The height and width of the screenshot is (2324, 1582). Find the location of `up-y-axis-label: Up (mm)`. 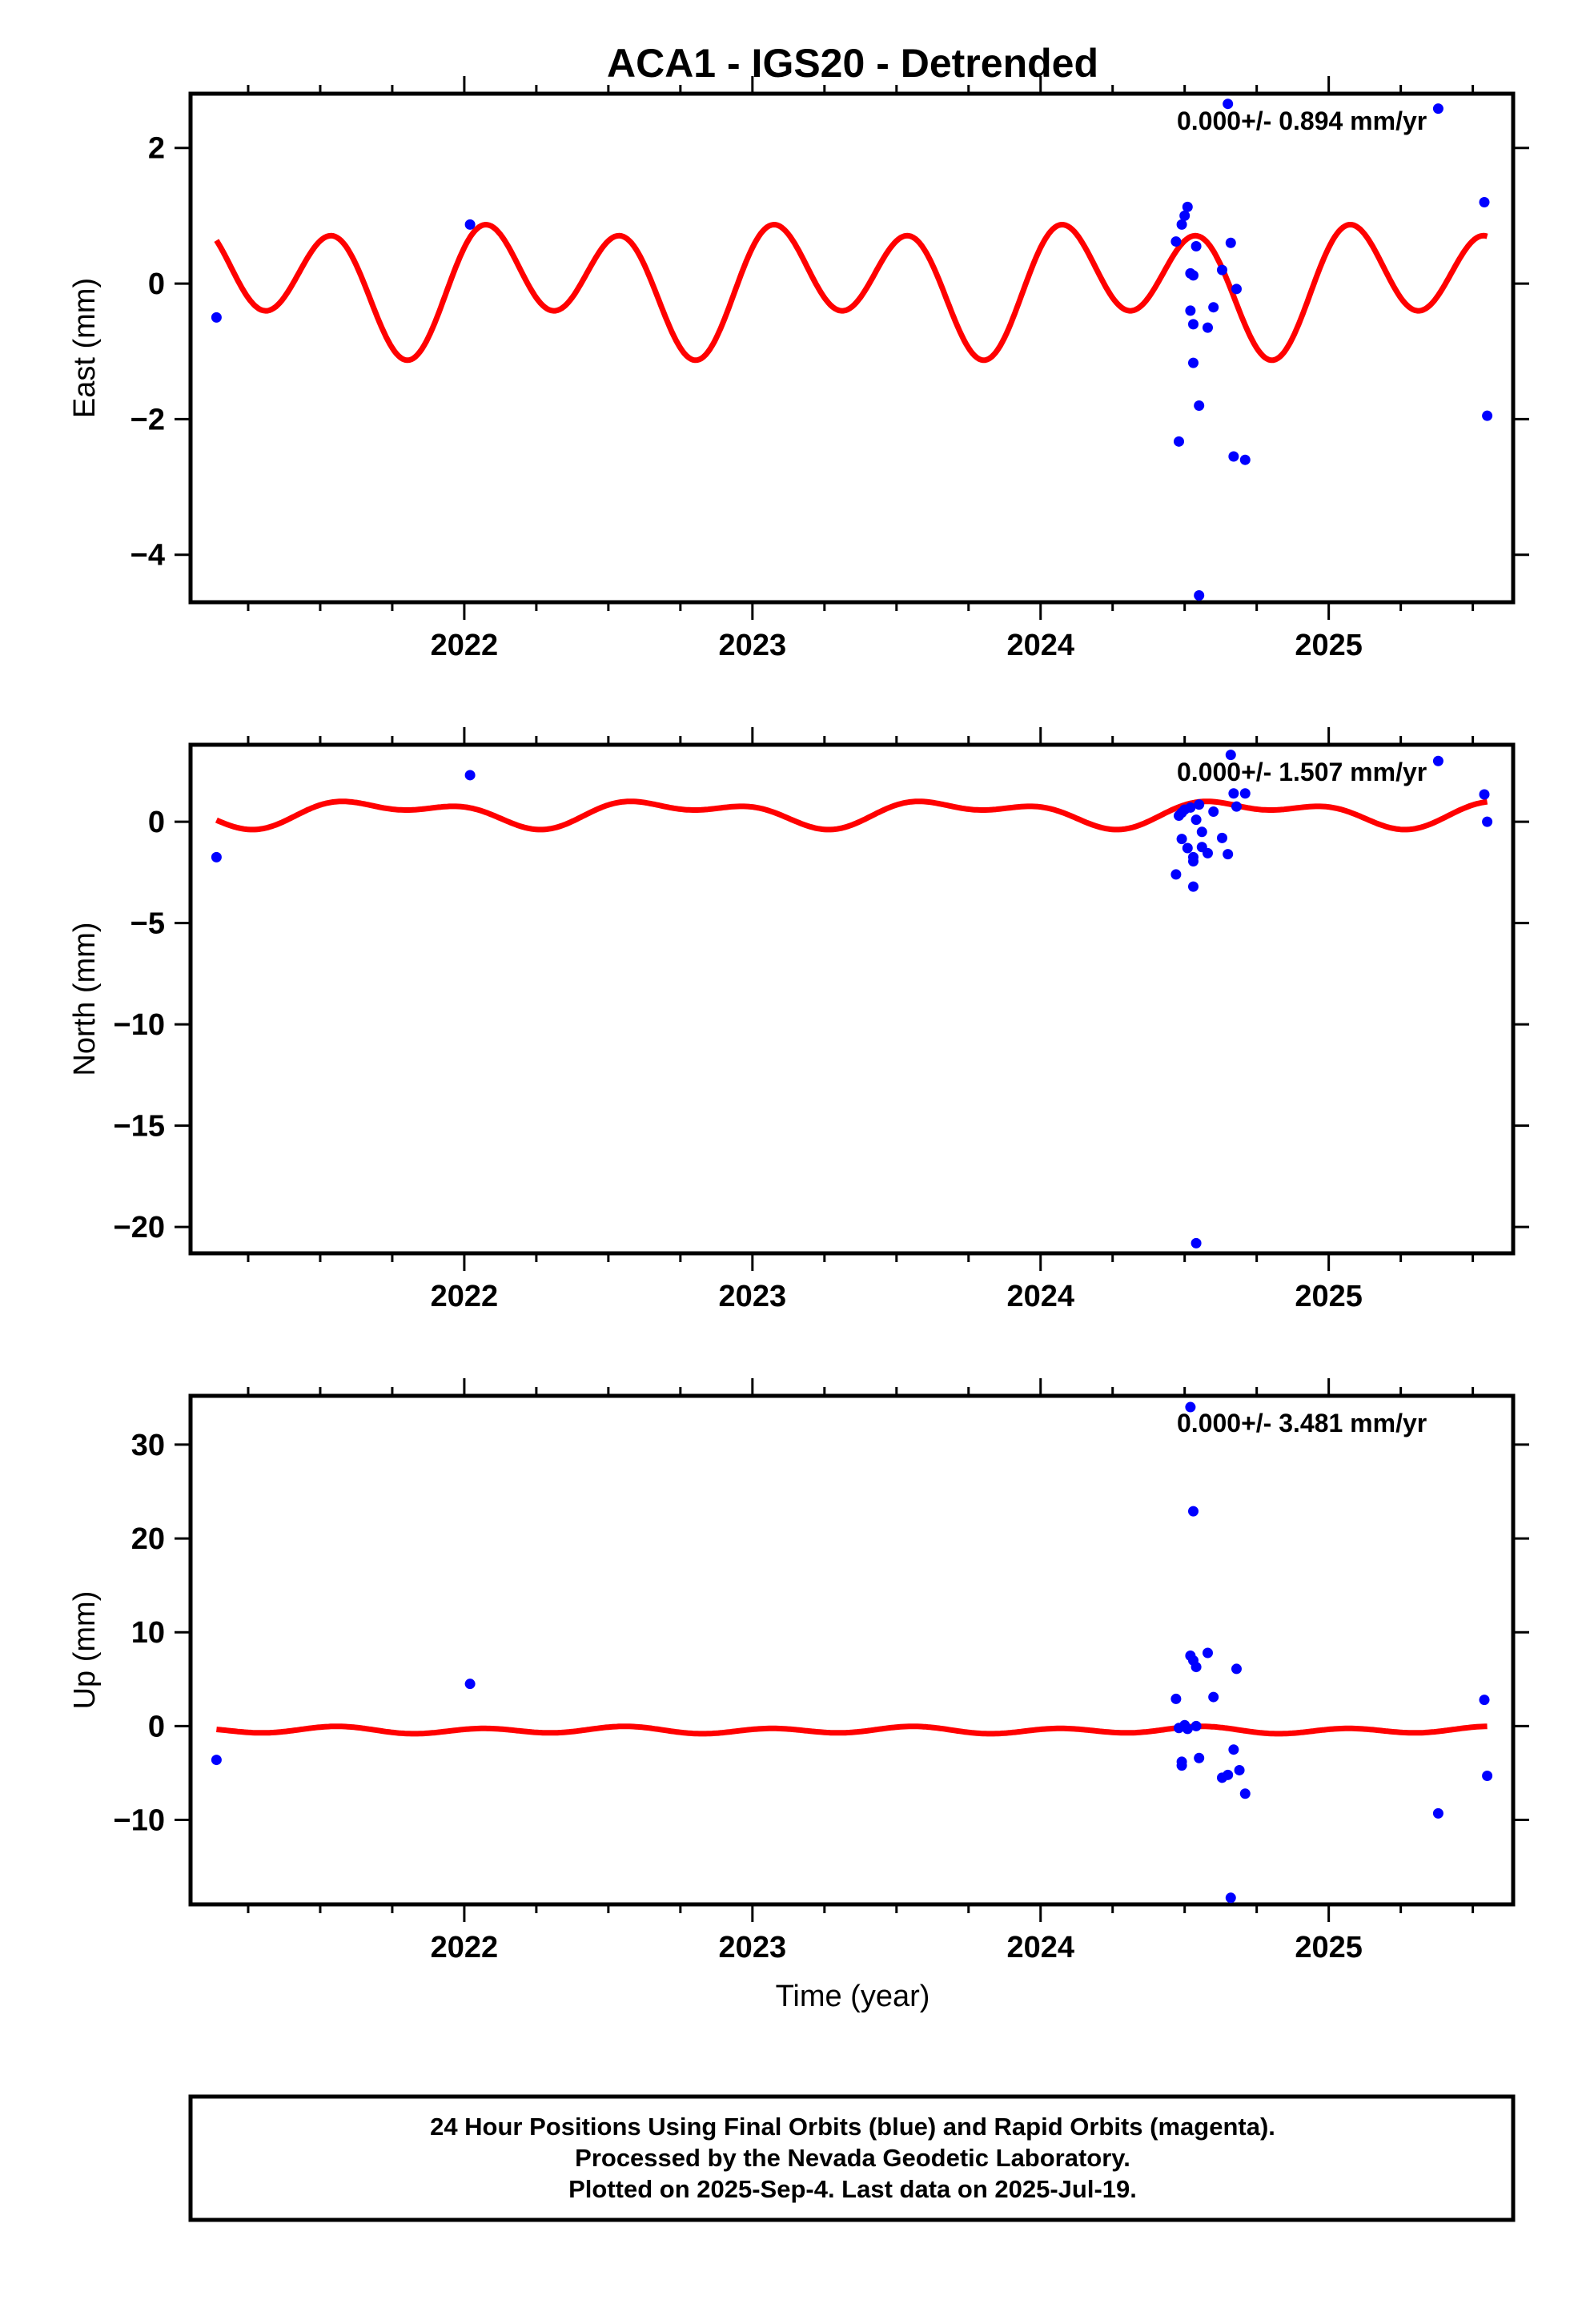

up-y-axis-label: Up (mm) is located at coordinates (85, 1650).